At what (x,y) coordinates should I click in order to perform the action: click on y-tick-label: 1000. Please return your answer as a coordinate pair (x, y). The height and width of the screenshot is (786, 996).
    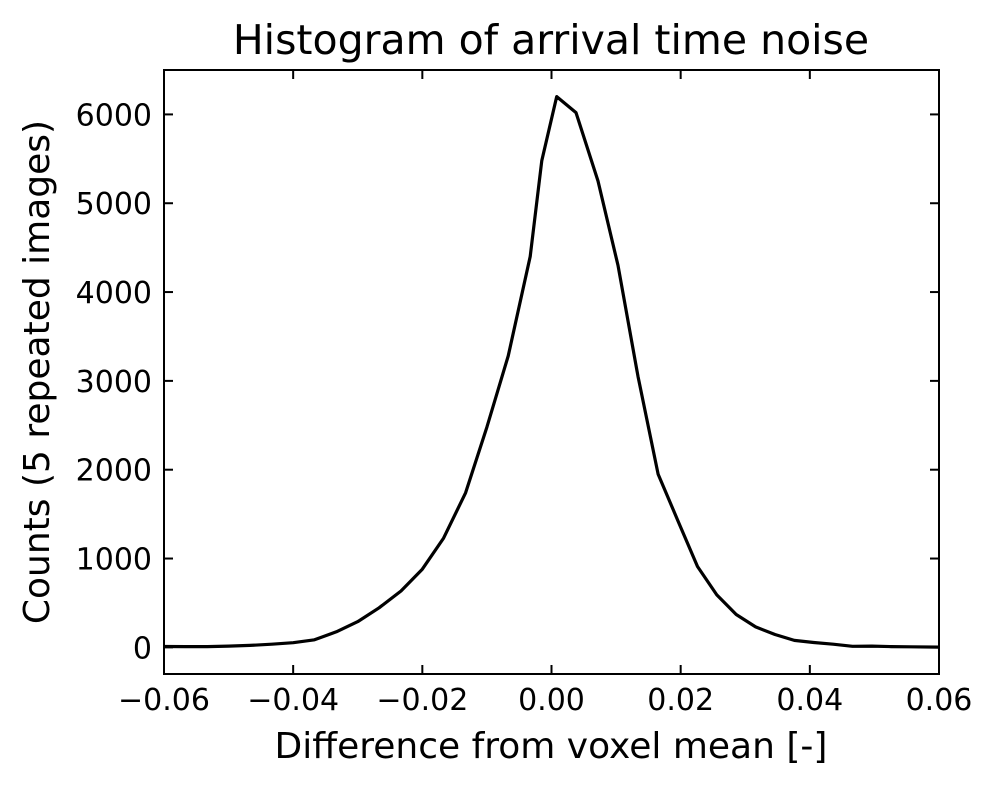
    Looking at the image, I should click on (114, 560).